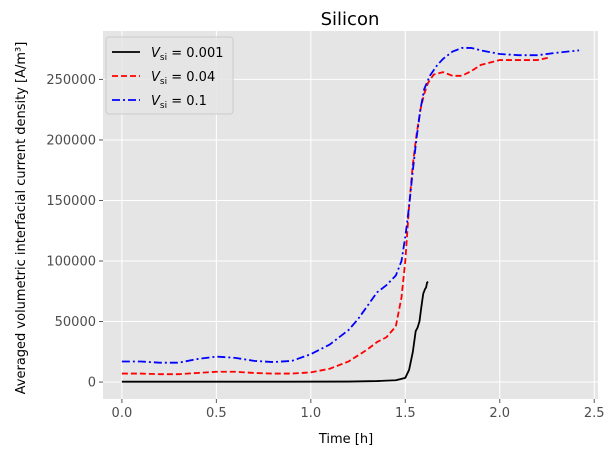  Describe the element at coordinates (71, 201) in the screenshot. I see `y-tick-label: 150000` at that location.